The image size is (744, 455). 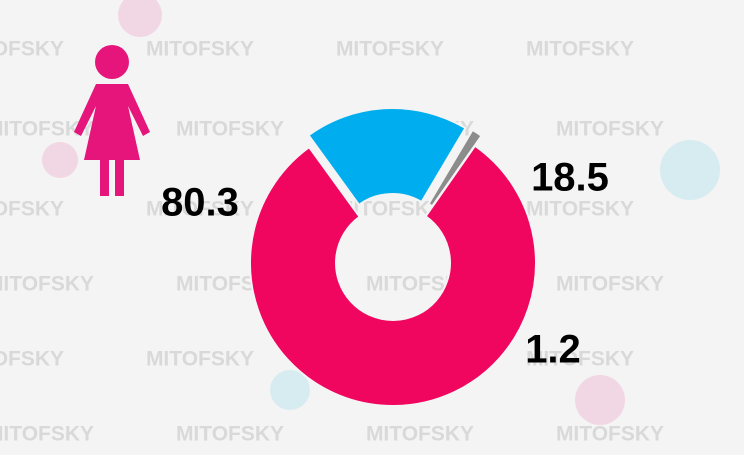 I want to click on data-label: 1.2, so click(x=553, y=350).